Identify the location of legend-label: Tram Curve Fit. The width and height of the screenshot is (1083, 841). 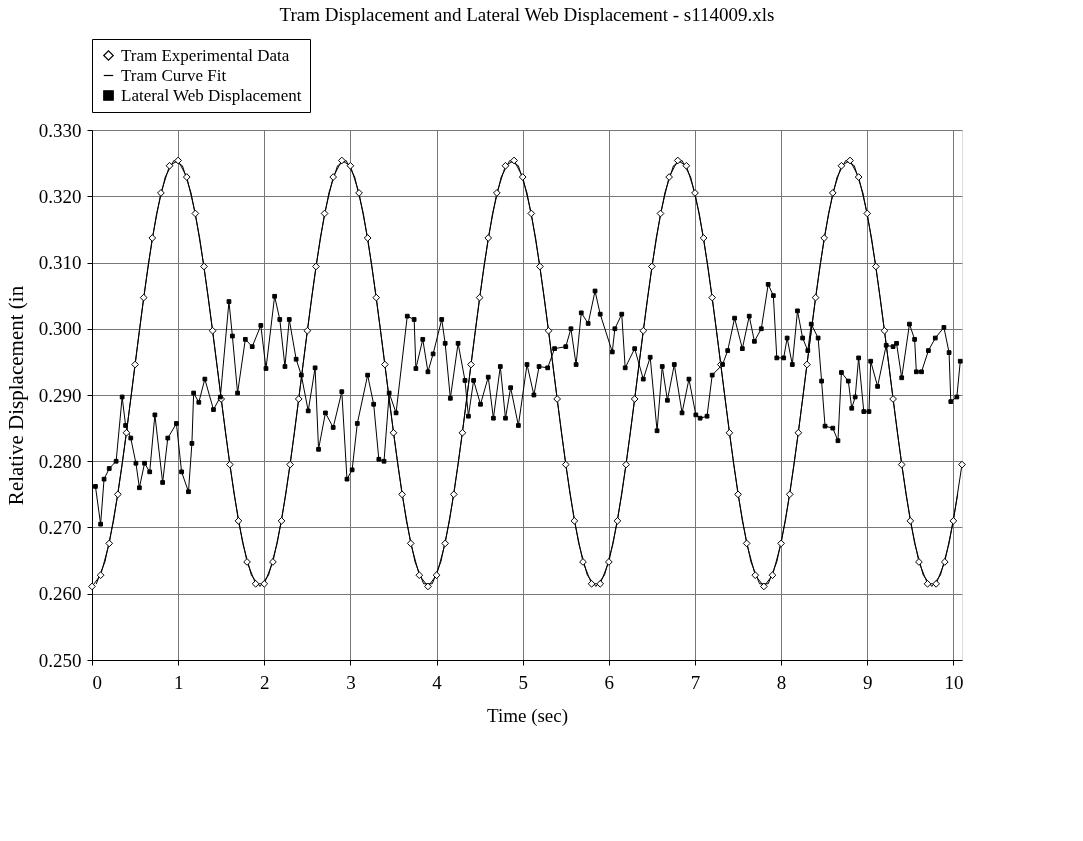
(174, 75).